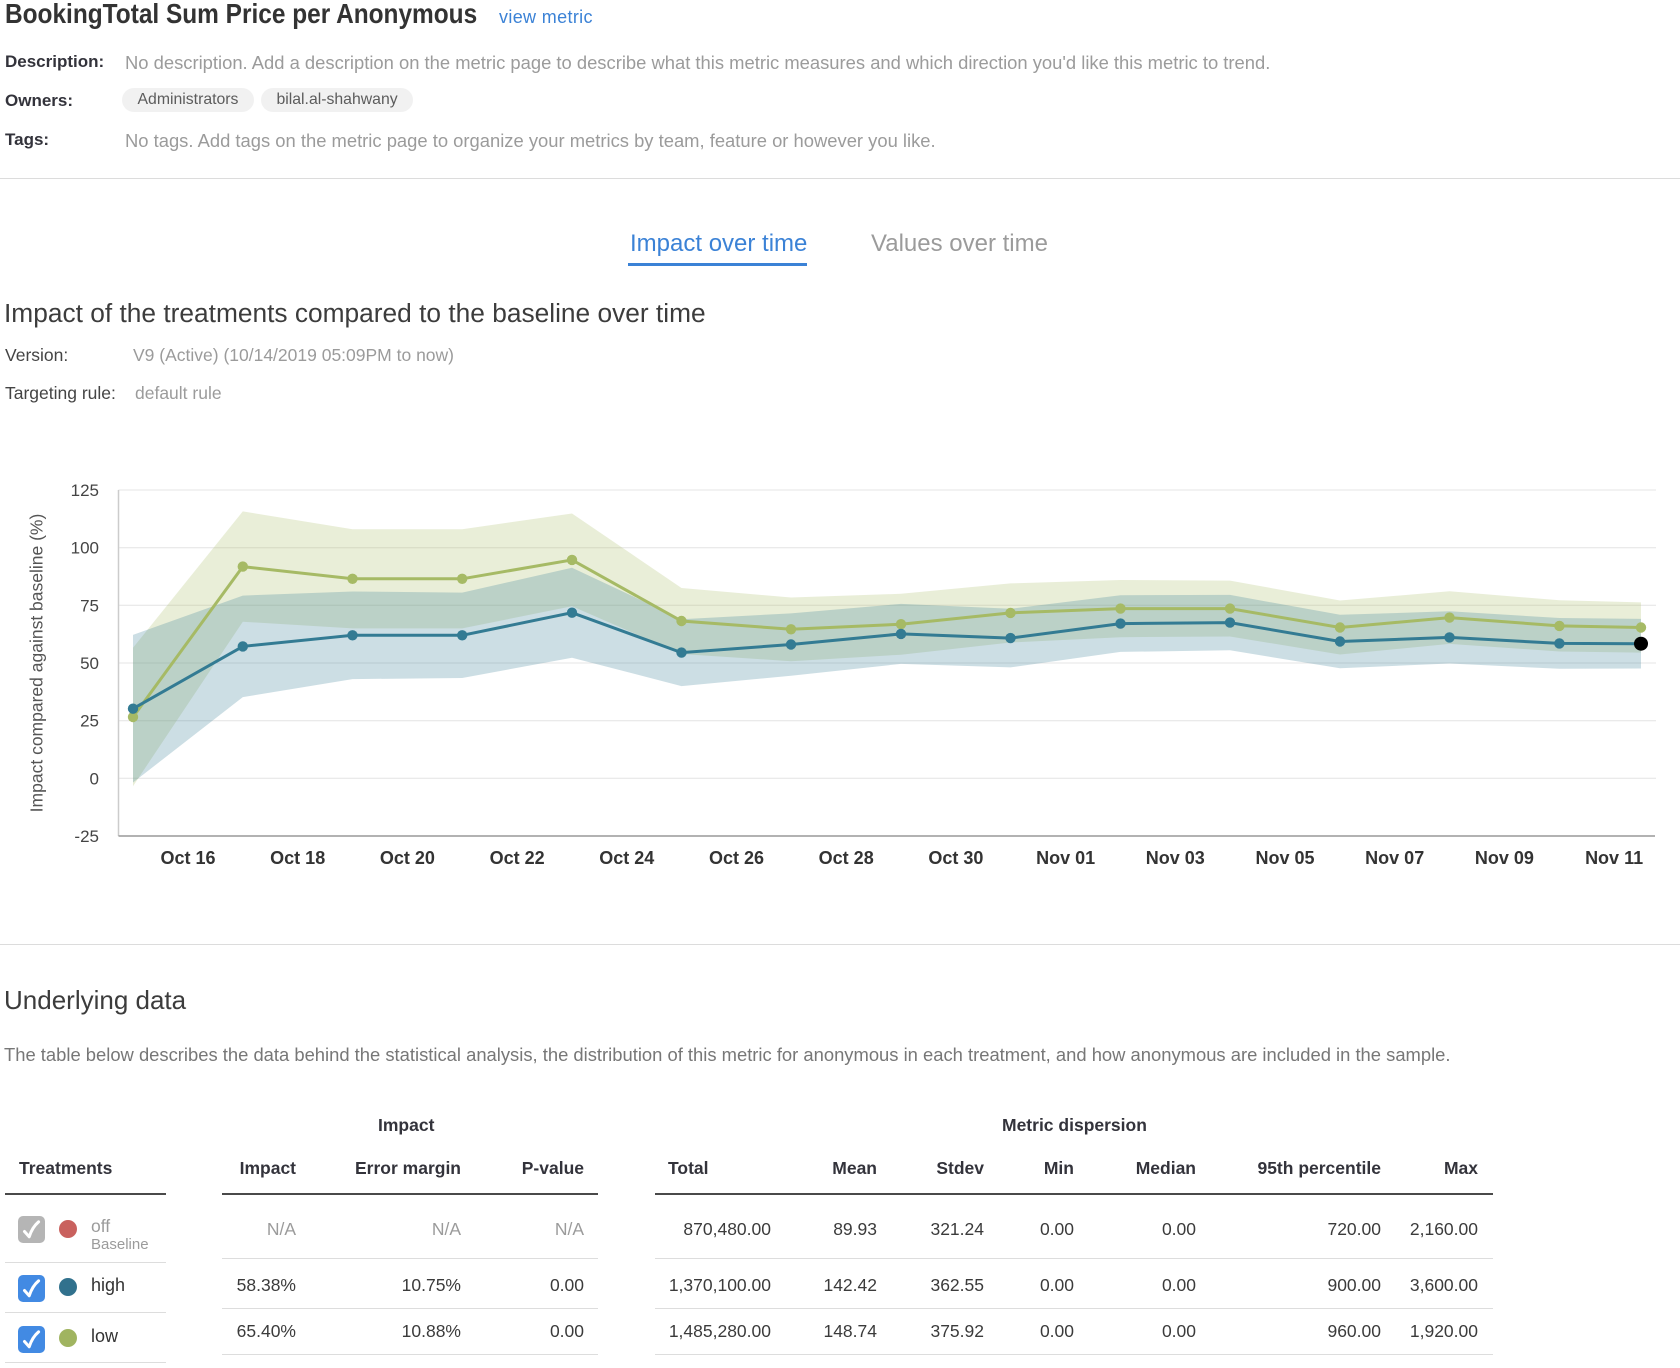  Describe the element at coordinates (736, 858) in the screenshot. I see `svg-text: Oct 26` at that location.